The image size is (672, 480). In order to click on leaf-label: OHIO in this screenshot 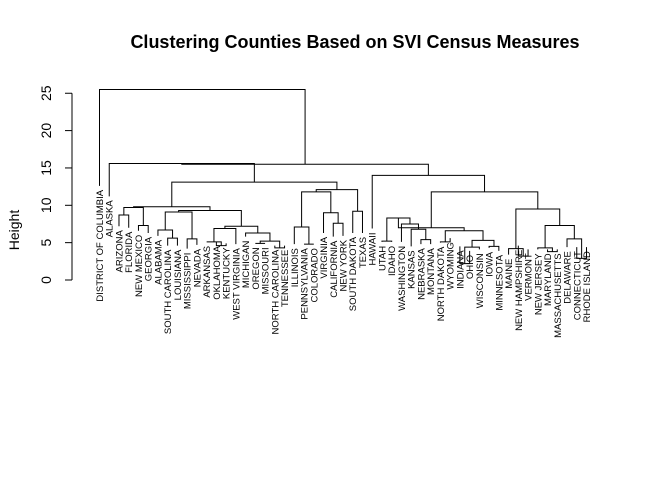, I will do `click(470, 267)`.